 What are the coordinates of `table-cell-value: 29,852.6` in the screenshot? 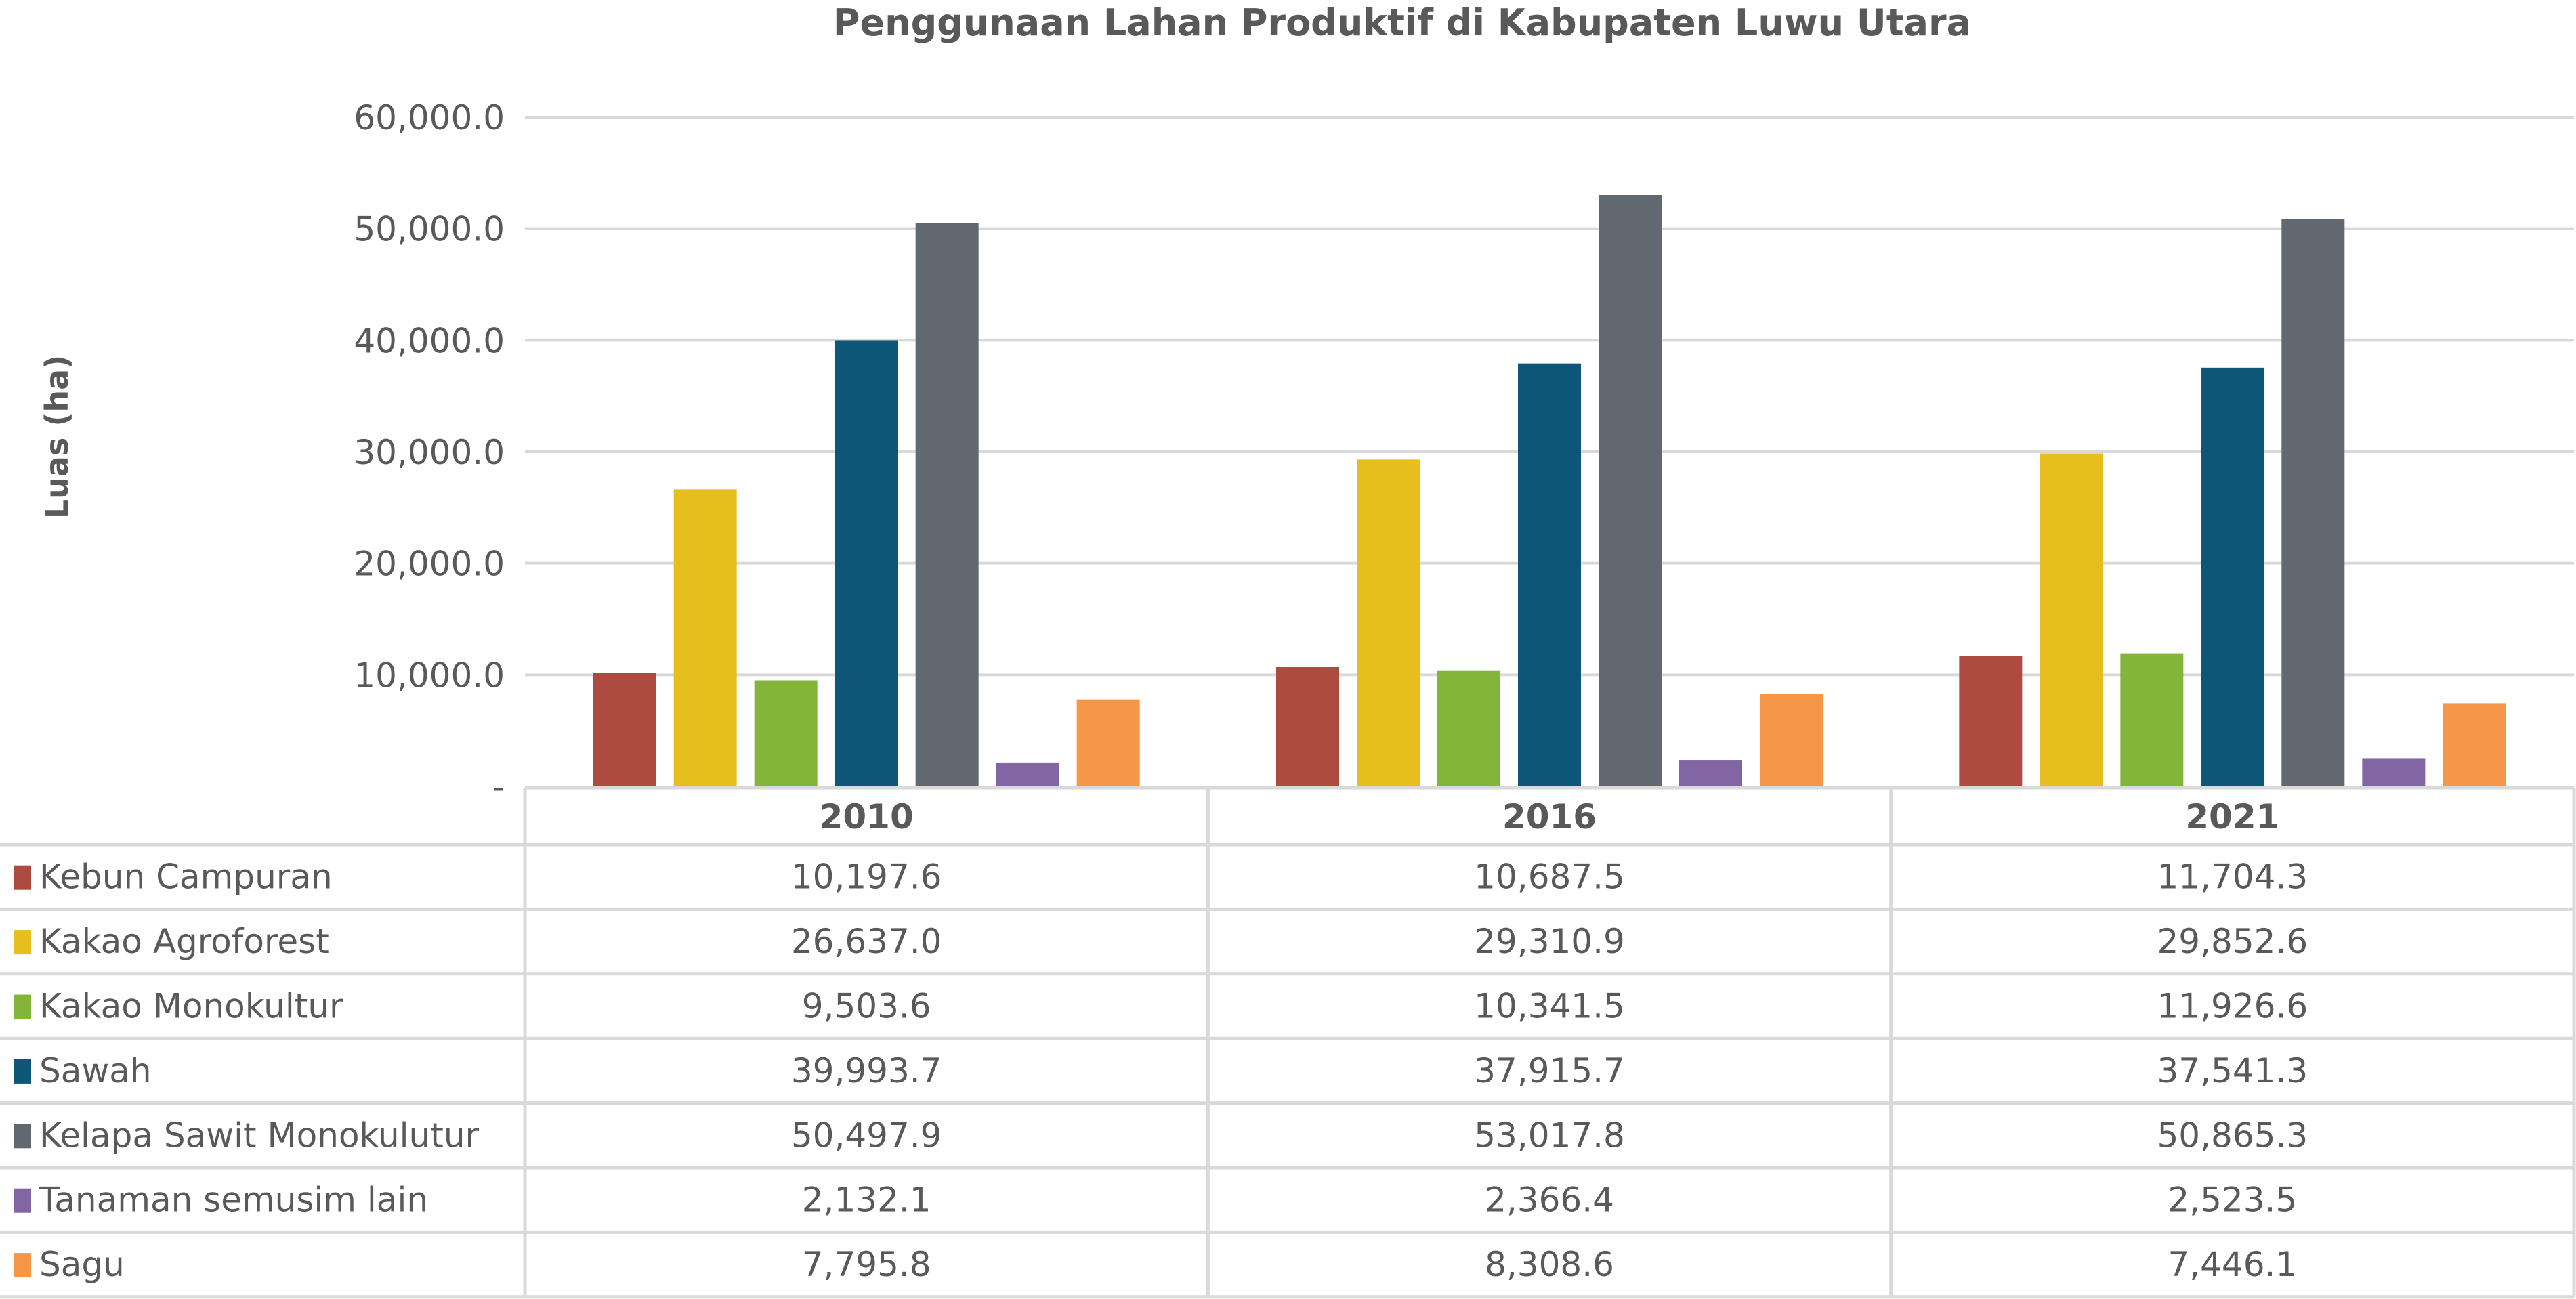 It's located at (2233, 941).